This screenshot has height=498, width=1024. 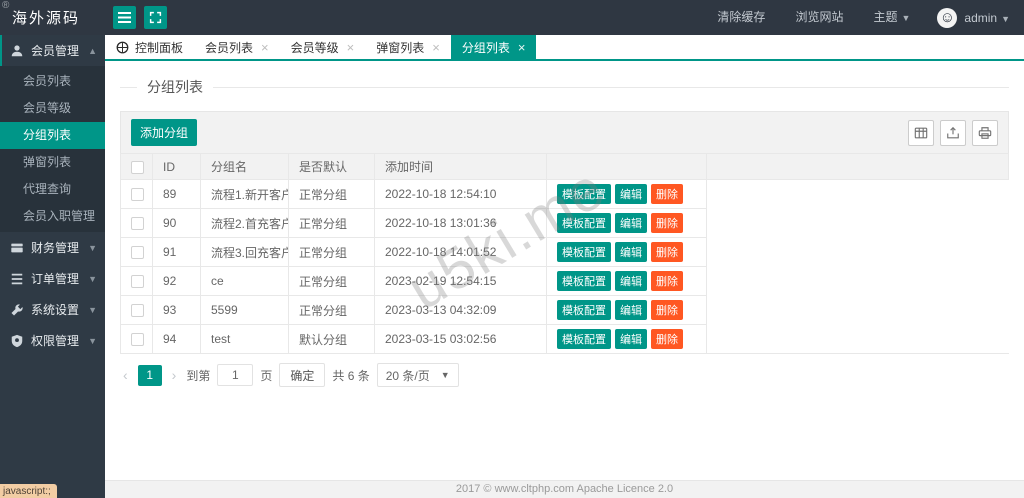 I want to click on add-group-button: 添加分组, so click(x=164, y=132).